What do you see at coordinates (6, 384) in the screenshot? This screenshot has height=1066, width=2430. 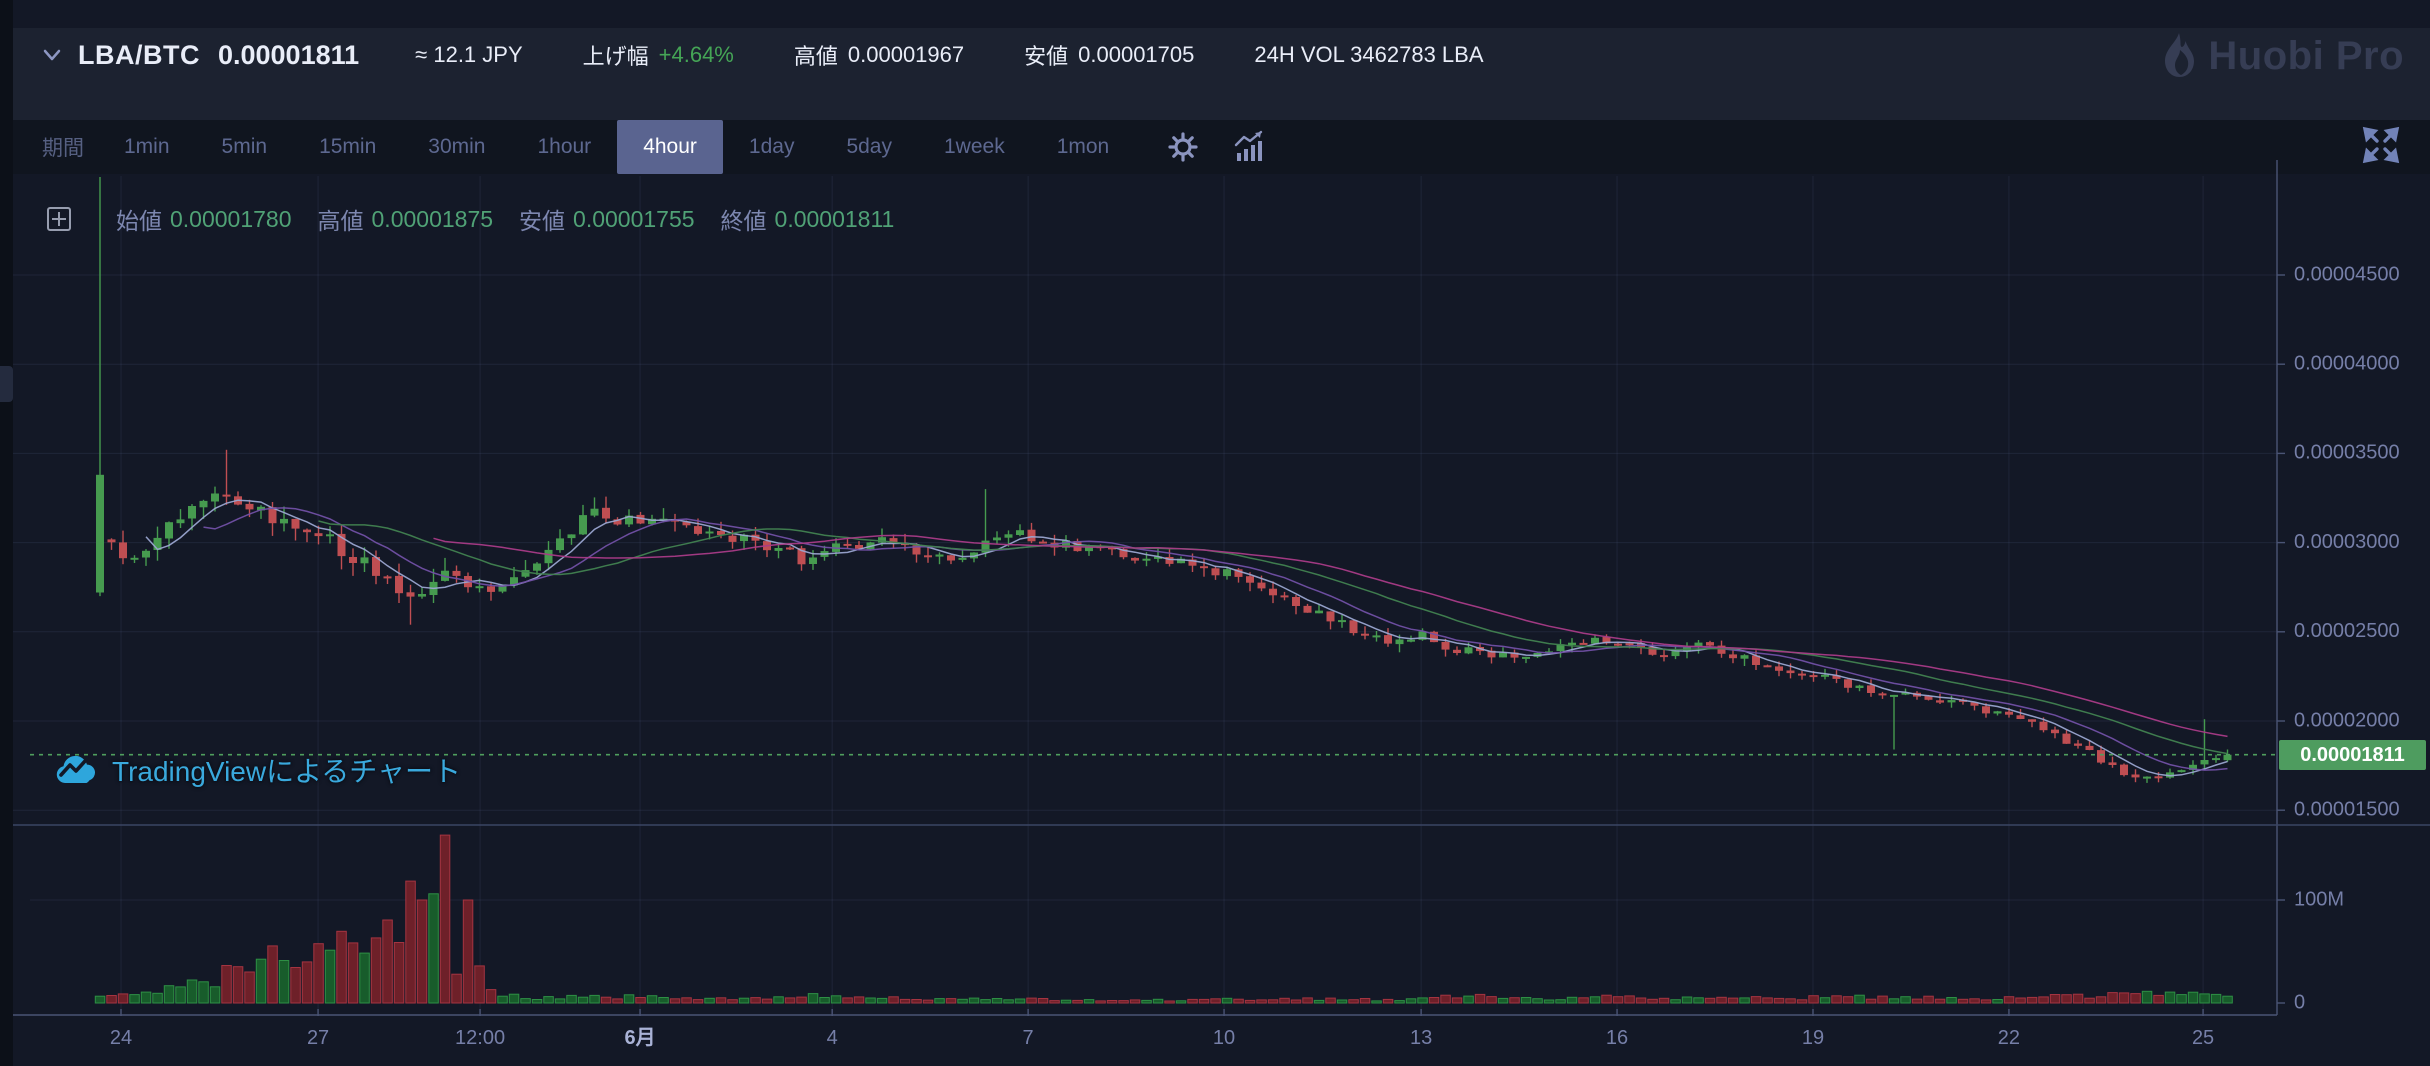 I see `sidebar-collapse-handle` at bounding box center [6, 384].